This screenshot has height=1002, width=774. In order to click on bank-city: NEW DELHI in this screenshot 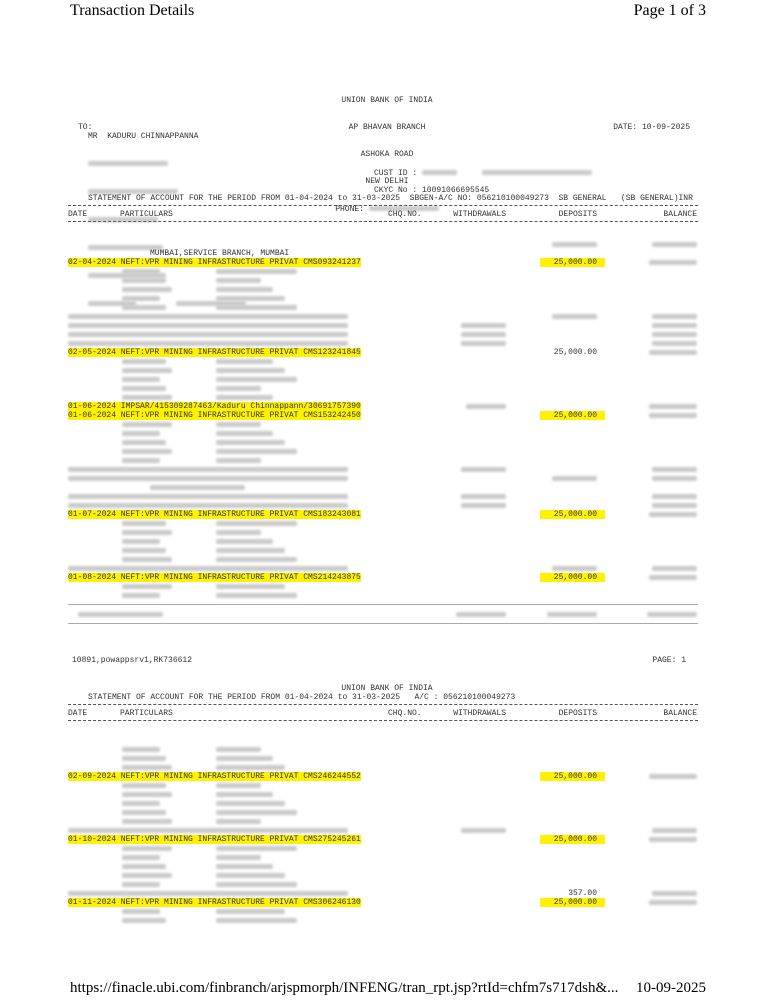, I will do `click(387, 181)`.